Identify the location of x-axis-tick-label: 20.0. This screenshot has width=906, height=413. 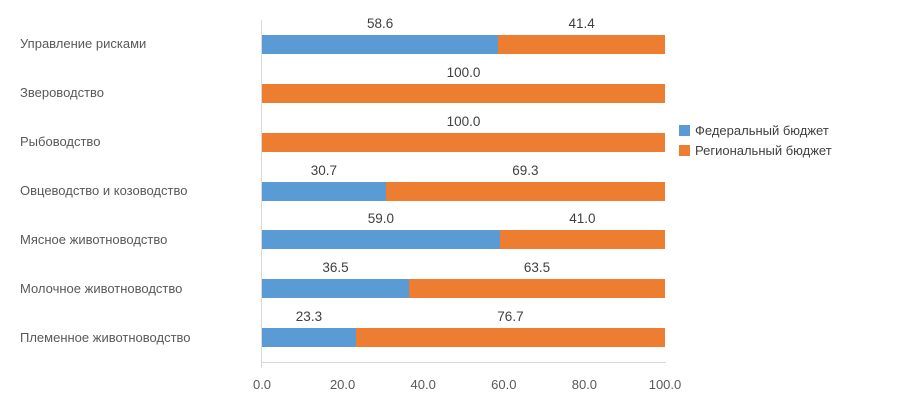
(342, 384).